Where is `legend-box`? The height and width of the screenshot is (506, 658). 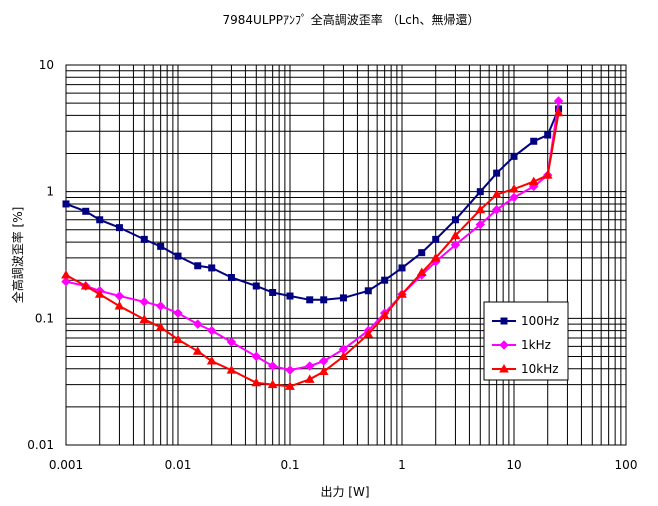
legend-box is located at coordinates (526, 341).